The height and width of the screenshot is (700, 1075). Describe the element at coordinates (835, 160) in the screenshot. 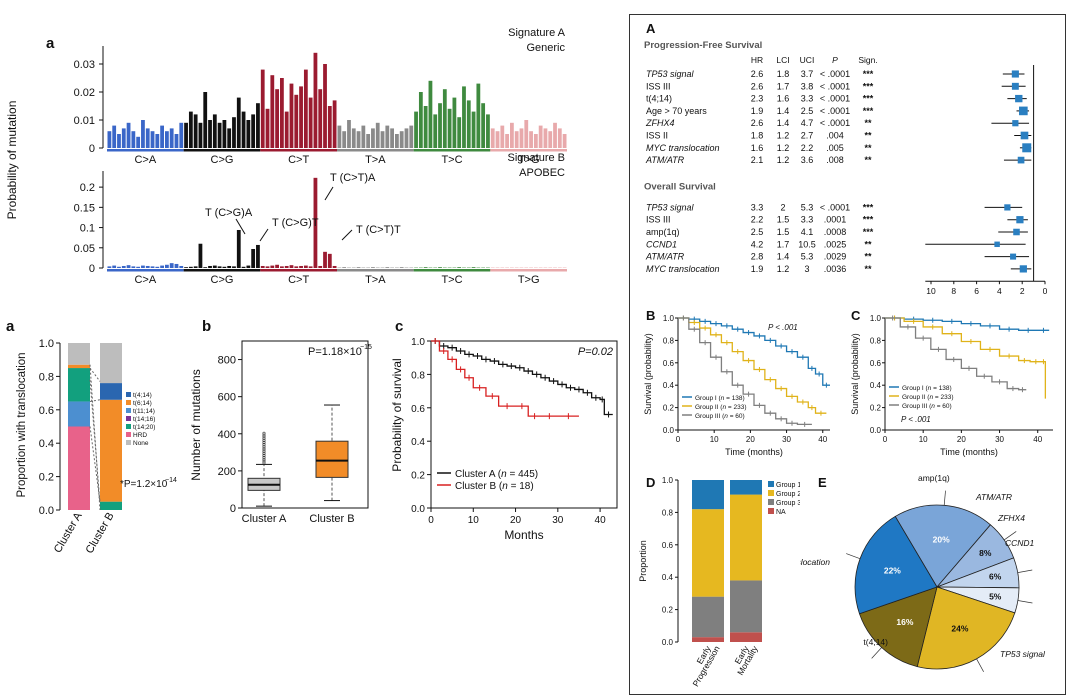

I see `p-value: .008` at that location.